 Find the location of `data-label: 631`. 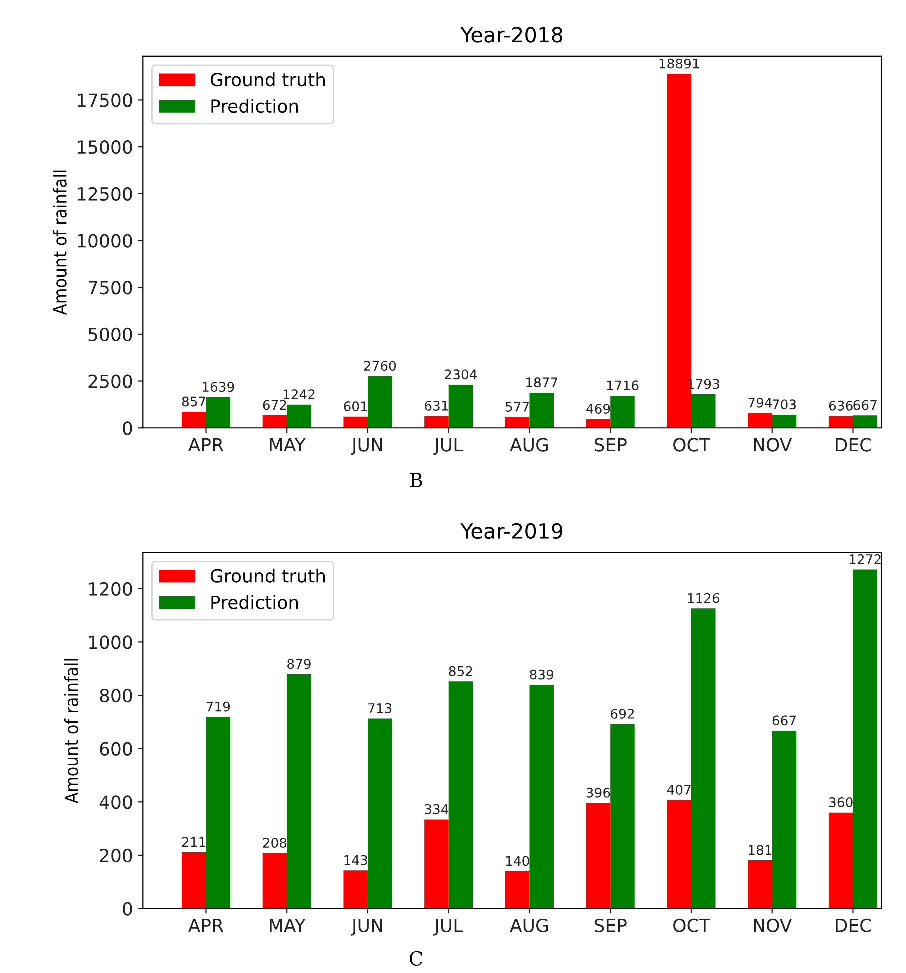

data-label: 631 is located at coordinates (436, 405).